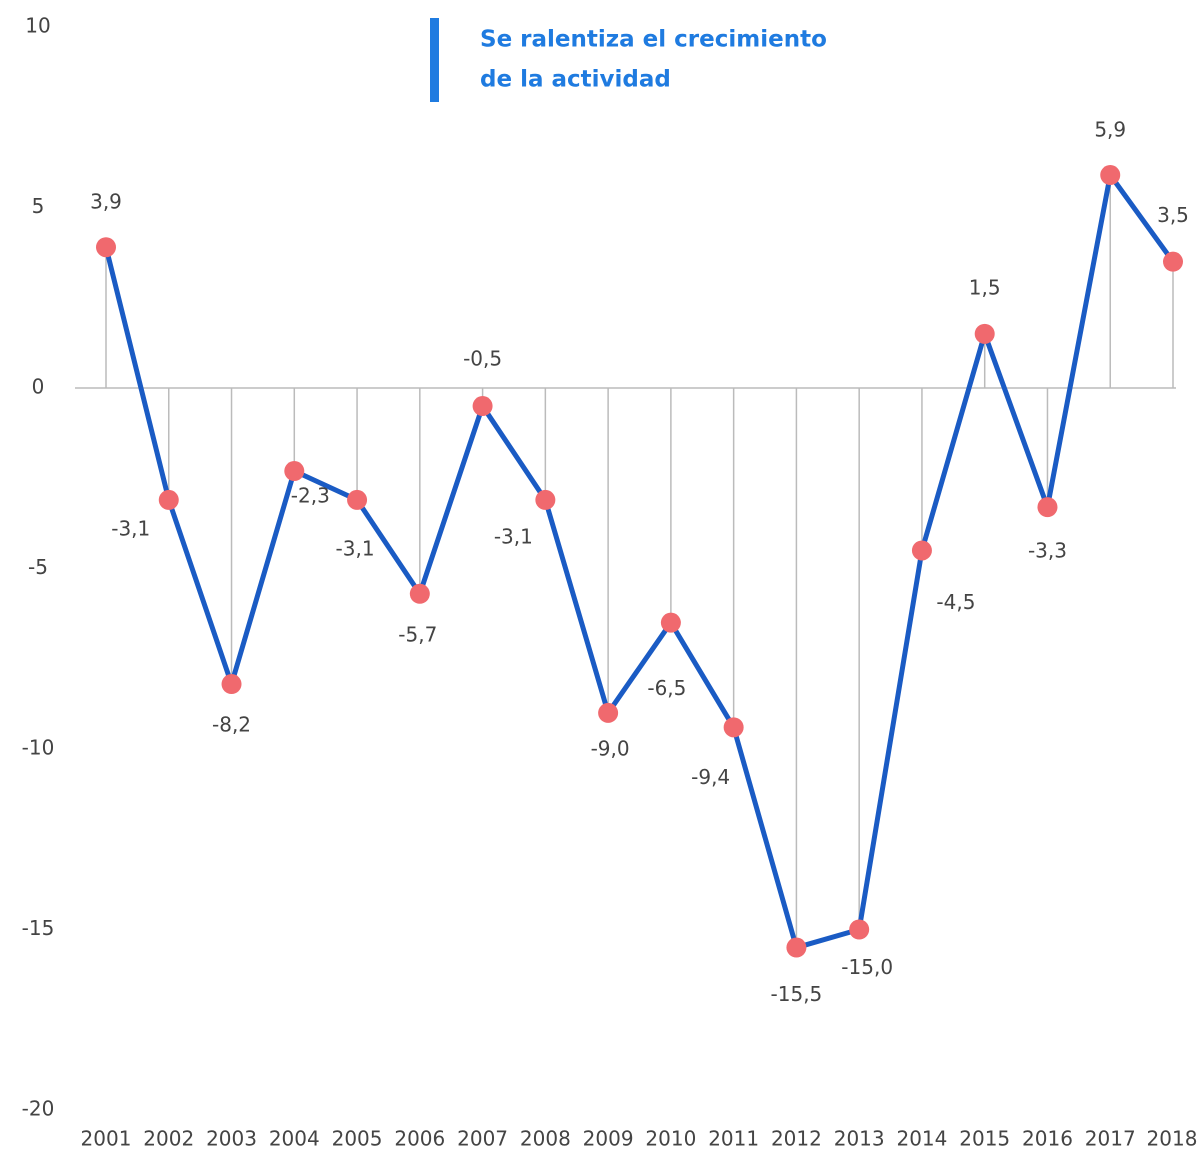  What do you see at coordinates (859, 1139) in the screenshot?
I see `x-tick-label: 2013` at bounding box center [859, 1139].